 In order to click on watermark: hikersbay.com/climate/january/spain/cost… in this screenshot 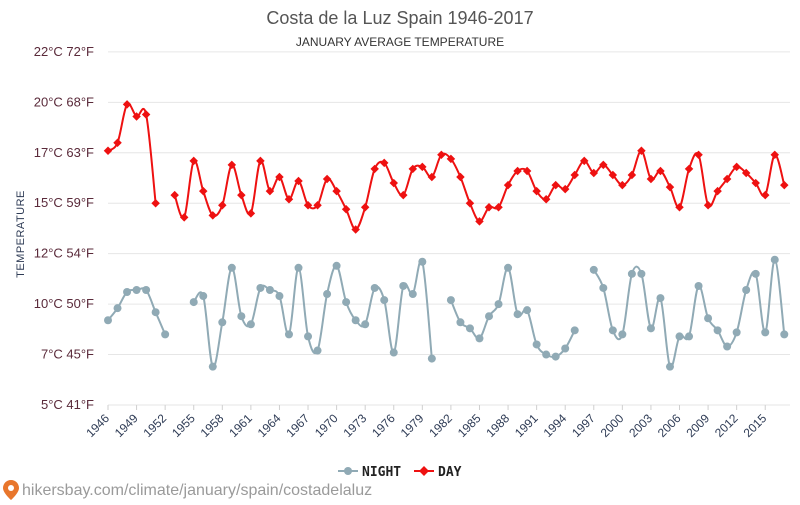, I will do `click(187, 490)`.